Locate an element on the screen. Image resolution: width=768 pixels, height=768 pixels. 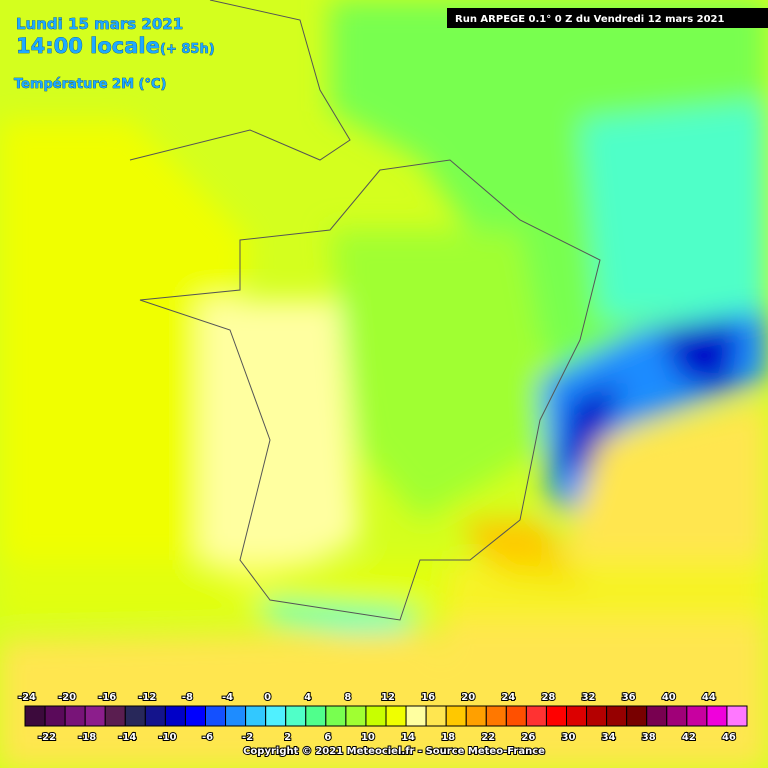
legend-tick-label: 26 is located at coordinates (528, 737).